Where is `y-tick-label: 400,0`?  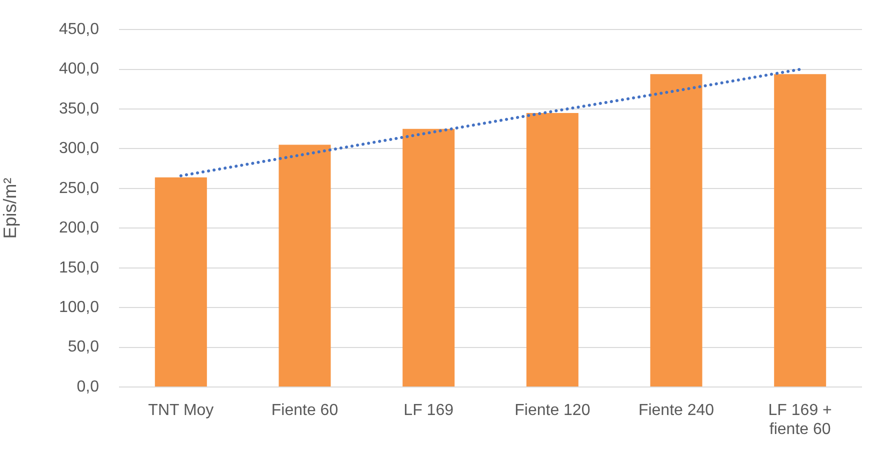 y-tick-label: 400,0 is located at coordinates (79, 69).